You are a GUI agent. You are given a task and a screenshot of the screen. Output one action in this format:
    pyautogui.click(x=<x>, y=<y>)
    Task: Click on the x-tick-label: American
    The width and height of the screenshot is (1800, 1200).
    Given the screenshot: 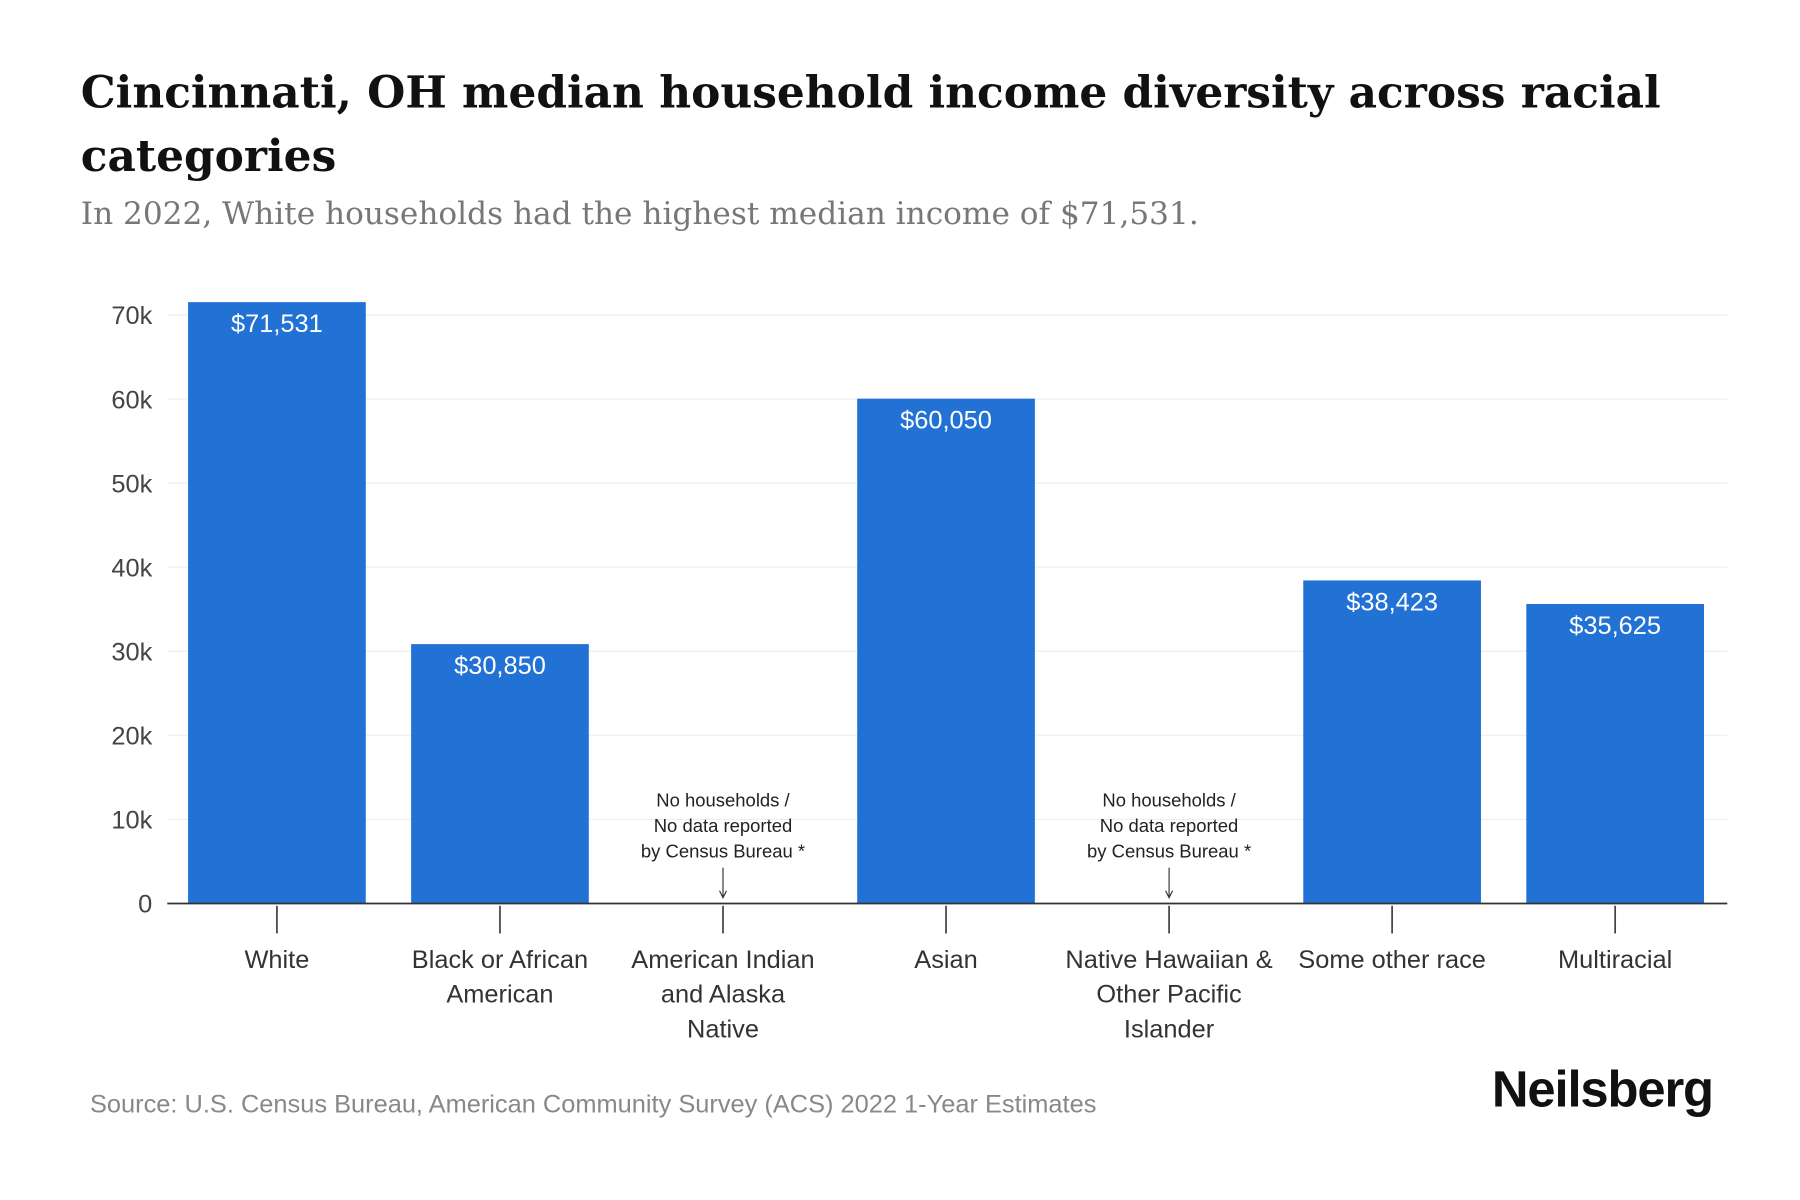 What is the action you would take?
    pyautogui.click(x=499, y=995)
    